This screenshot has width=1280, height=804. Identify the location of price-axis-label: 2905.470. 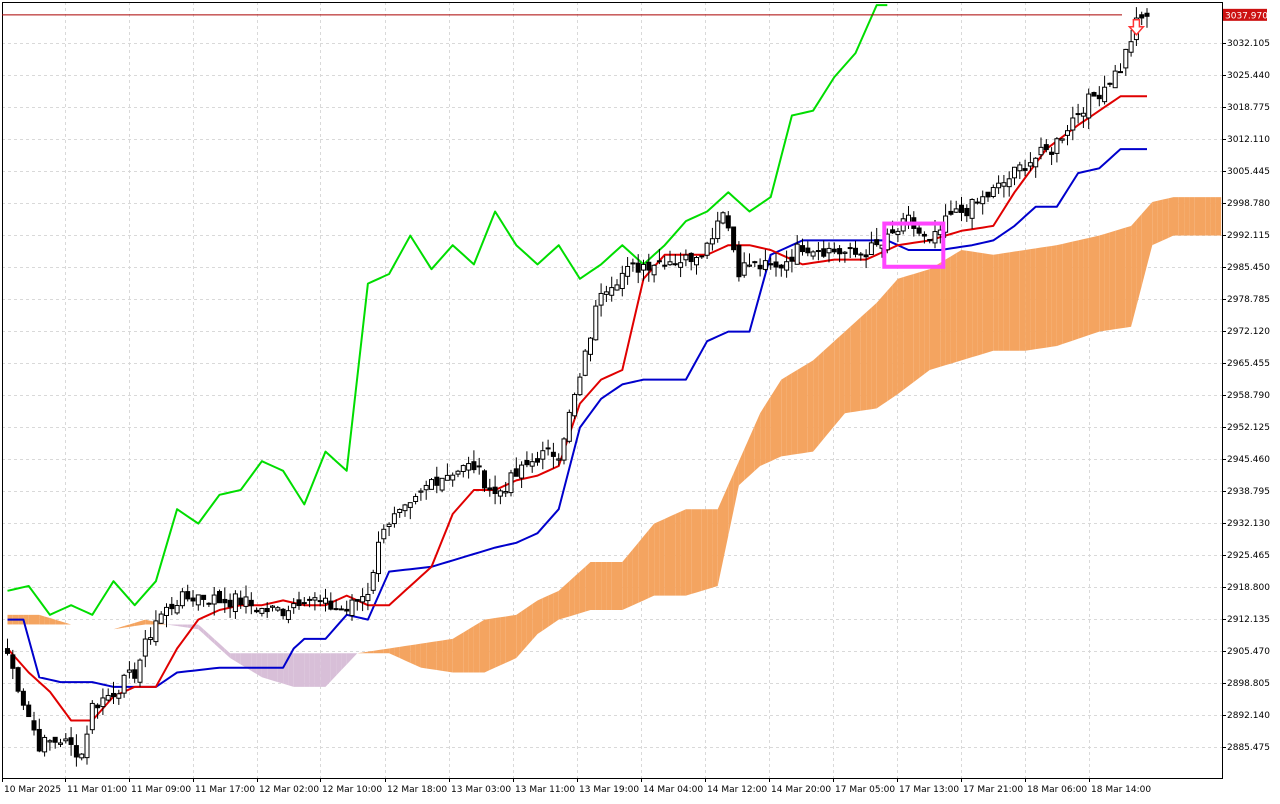
(1248, 652).